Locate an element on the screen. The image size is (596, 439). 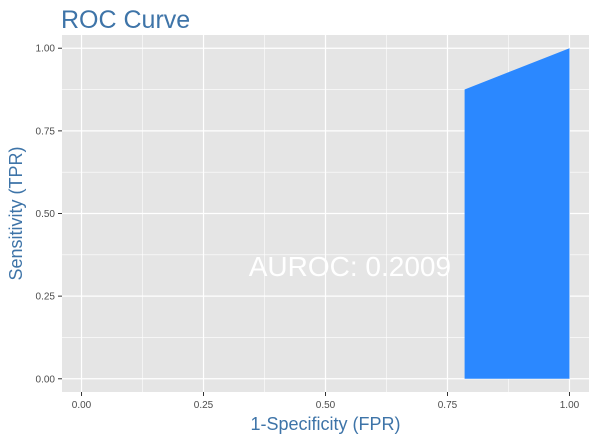
y-tick-label: 0.00 is located at coordinates (46, 379).